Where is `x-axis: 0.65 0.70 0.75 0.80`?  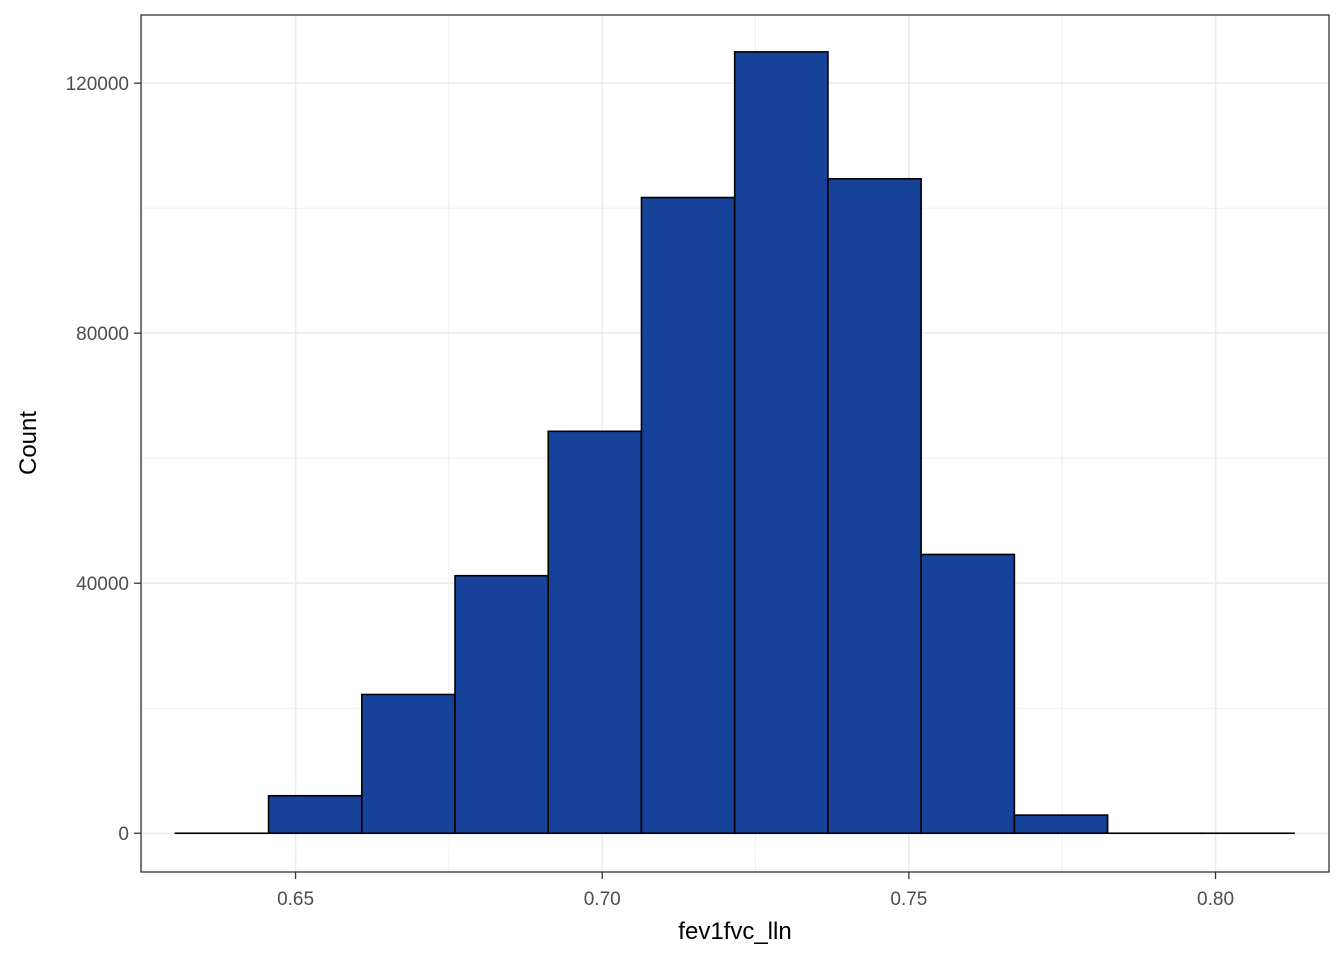
x-axis: 0.65 0.70 0.75 0.80 is located at coordinates (755, 891).